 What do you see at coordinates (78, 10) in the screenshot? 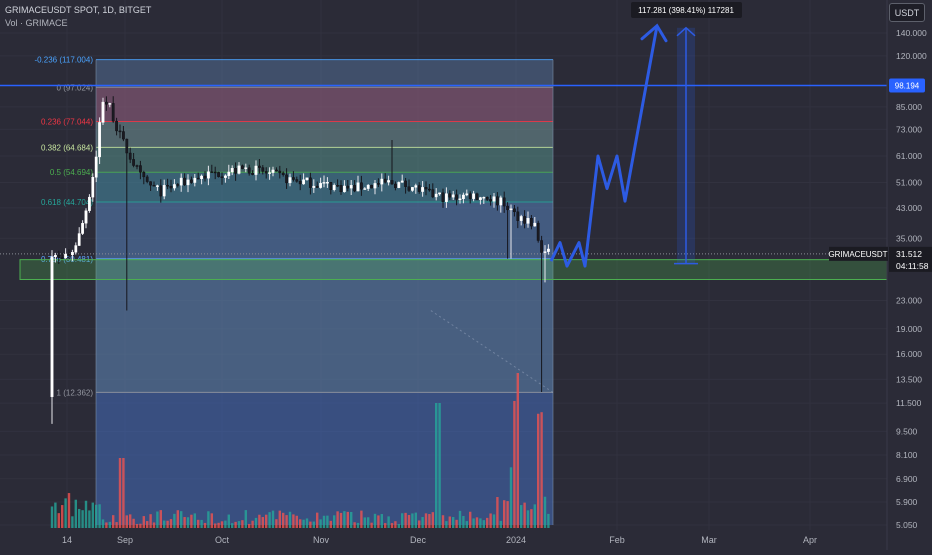
I see `symbol-title: GRIMACEUSDT SPOT, 1D, BITGET` at bounding box center [78, 10].